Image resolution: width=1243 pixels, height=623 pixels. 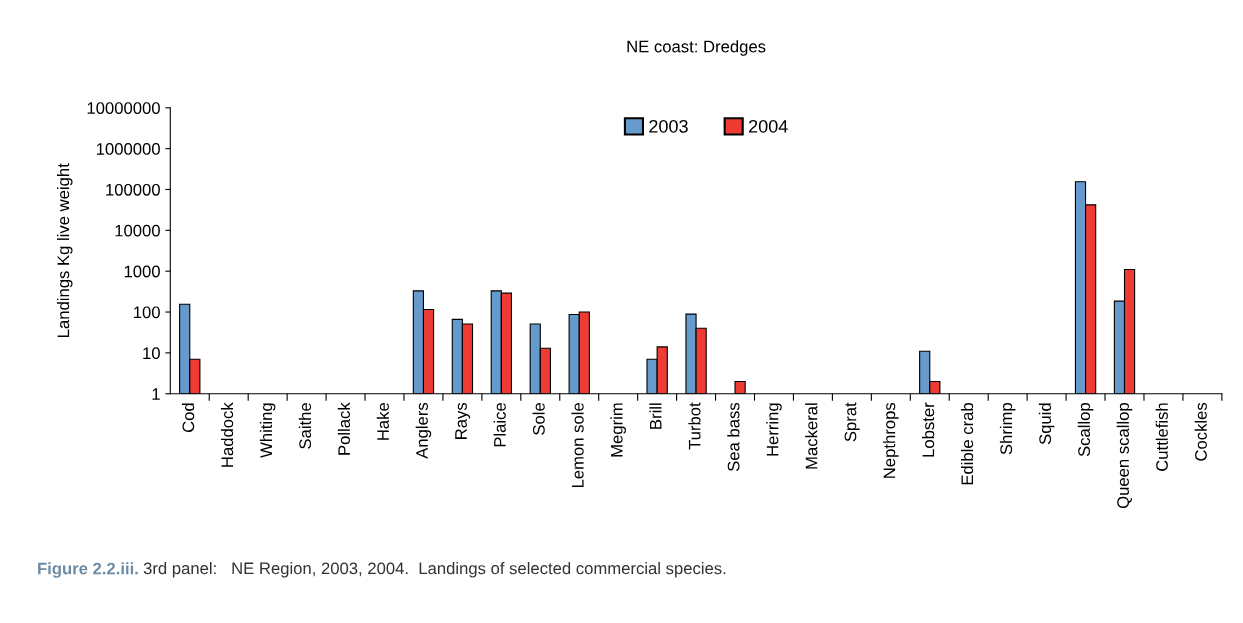 I want to click on x-tick-label: Megrim, so click(x=618, y=430).